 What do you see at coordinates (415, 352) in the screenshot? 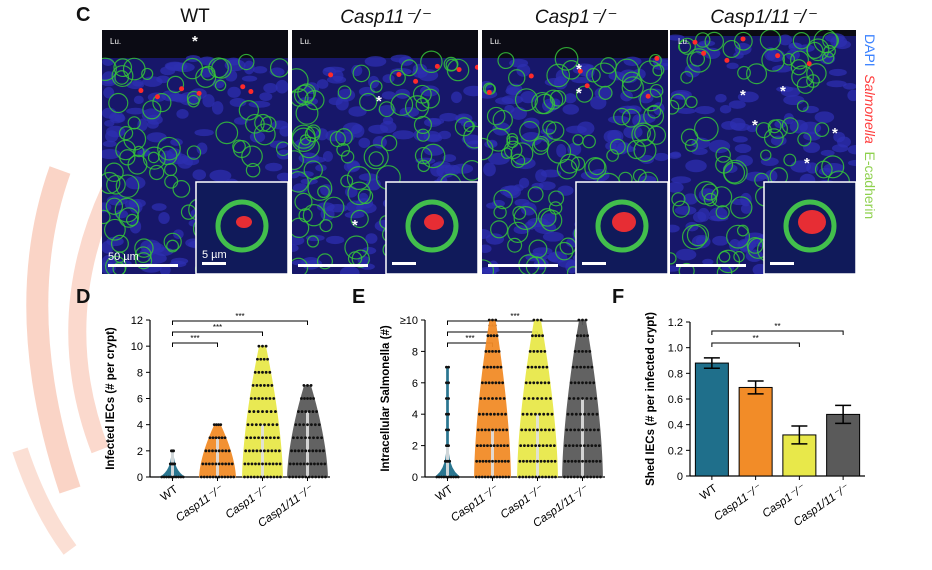
I see `y-tick-label: 8` at bounding box center [415, 352].